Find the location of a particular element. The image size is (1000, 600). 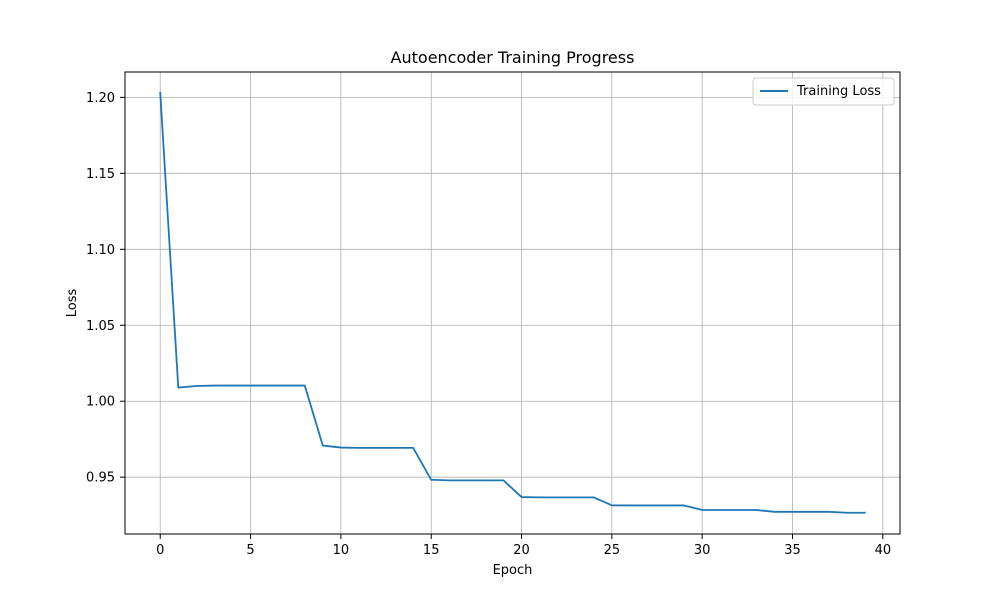

y-tick-label: 1.15 is located at coordinates (100, 174).